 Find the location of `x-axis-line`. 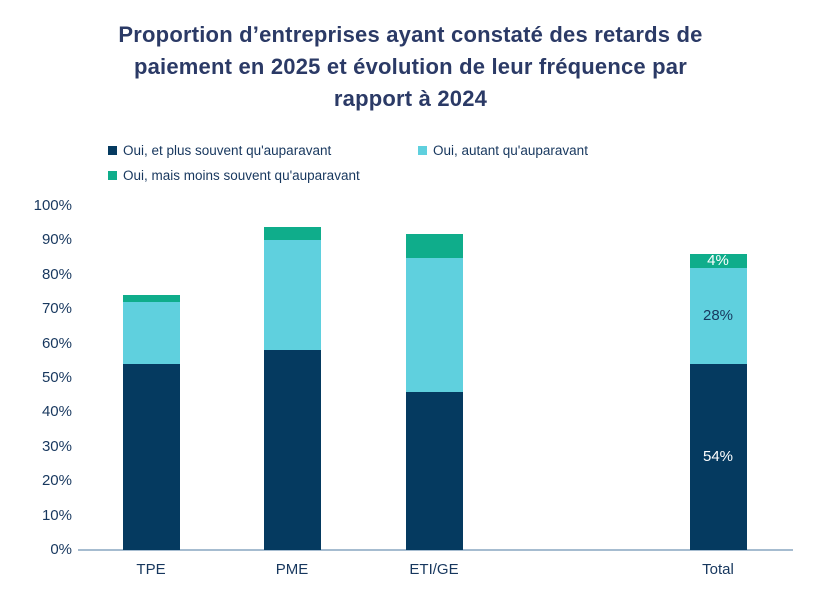

x-axis-line is located at coordinates (435, 550).